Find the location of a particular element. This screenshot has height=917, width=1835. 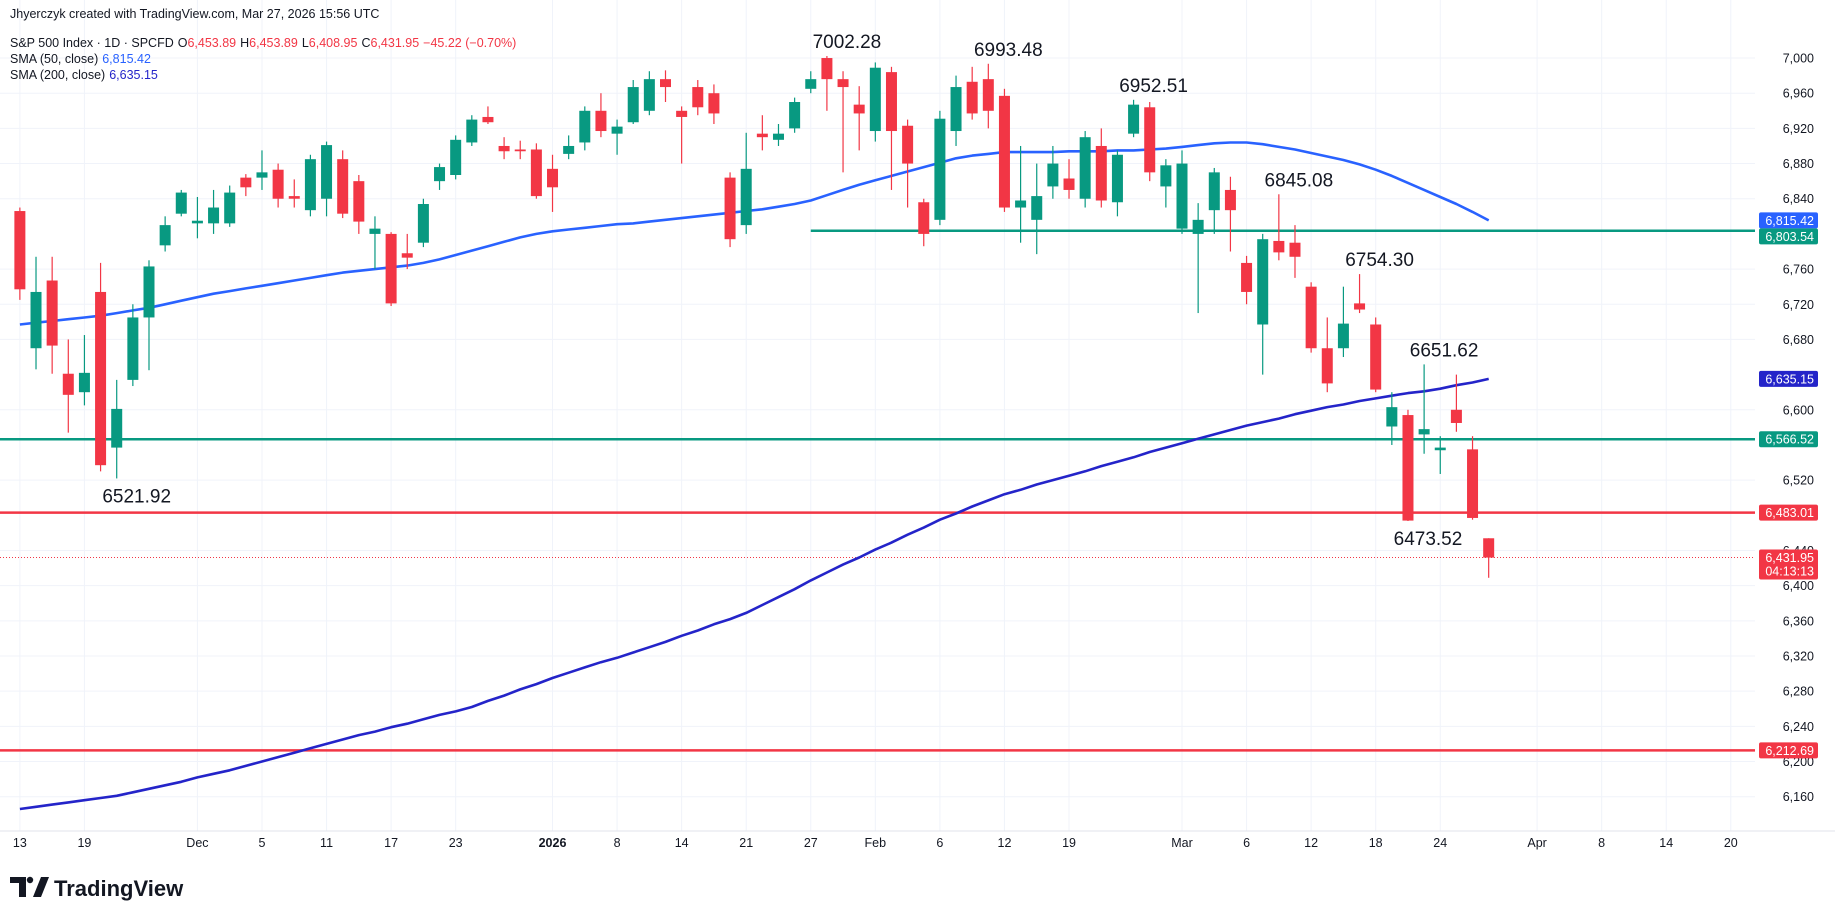

x-tick-label: 14 is located at coordinates (1666, 843).